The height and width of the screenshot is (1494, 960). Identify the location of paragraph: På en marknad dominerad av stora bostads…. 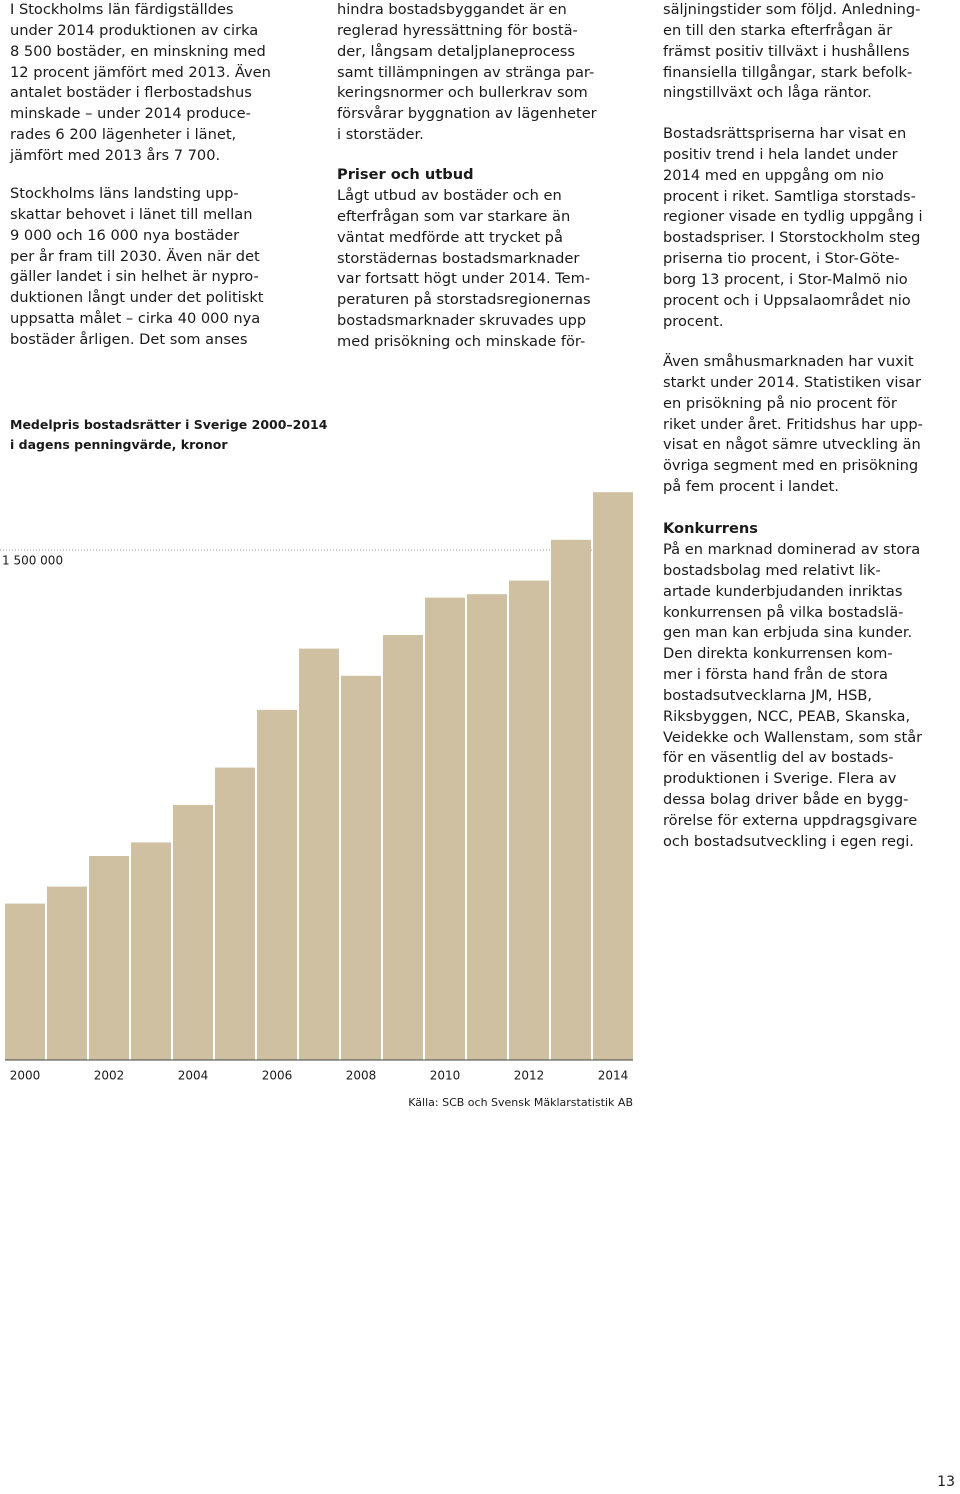
(793, 695).